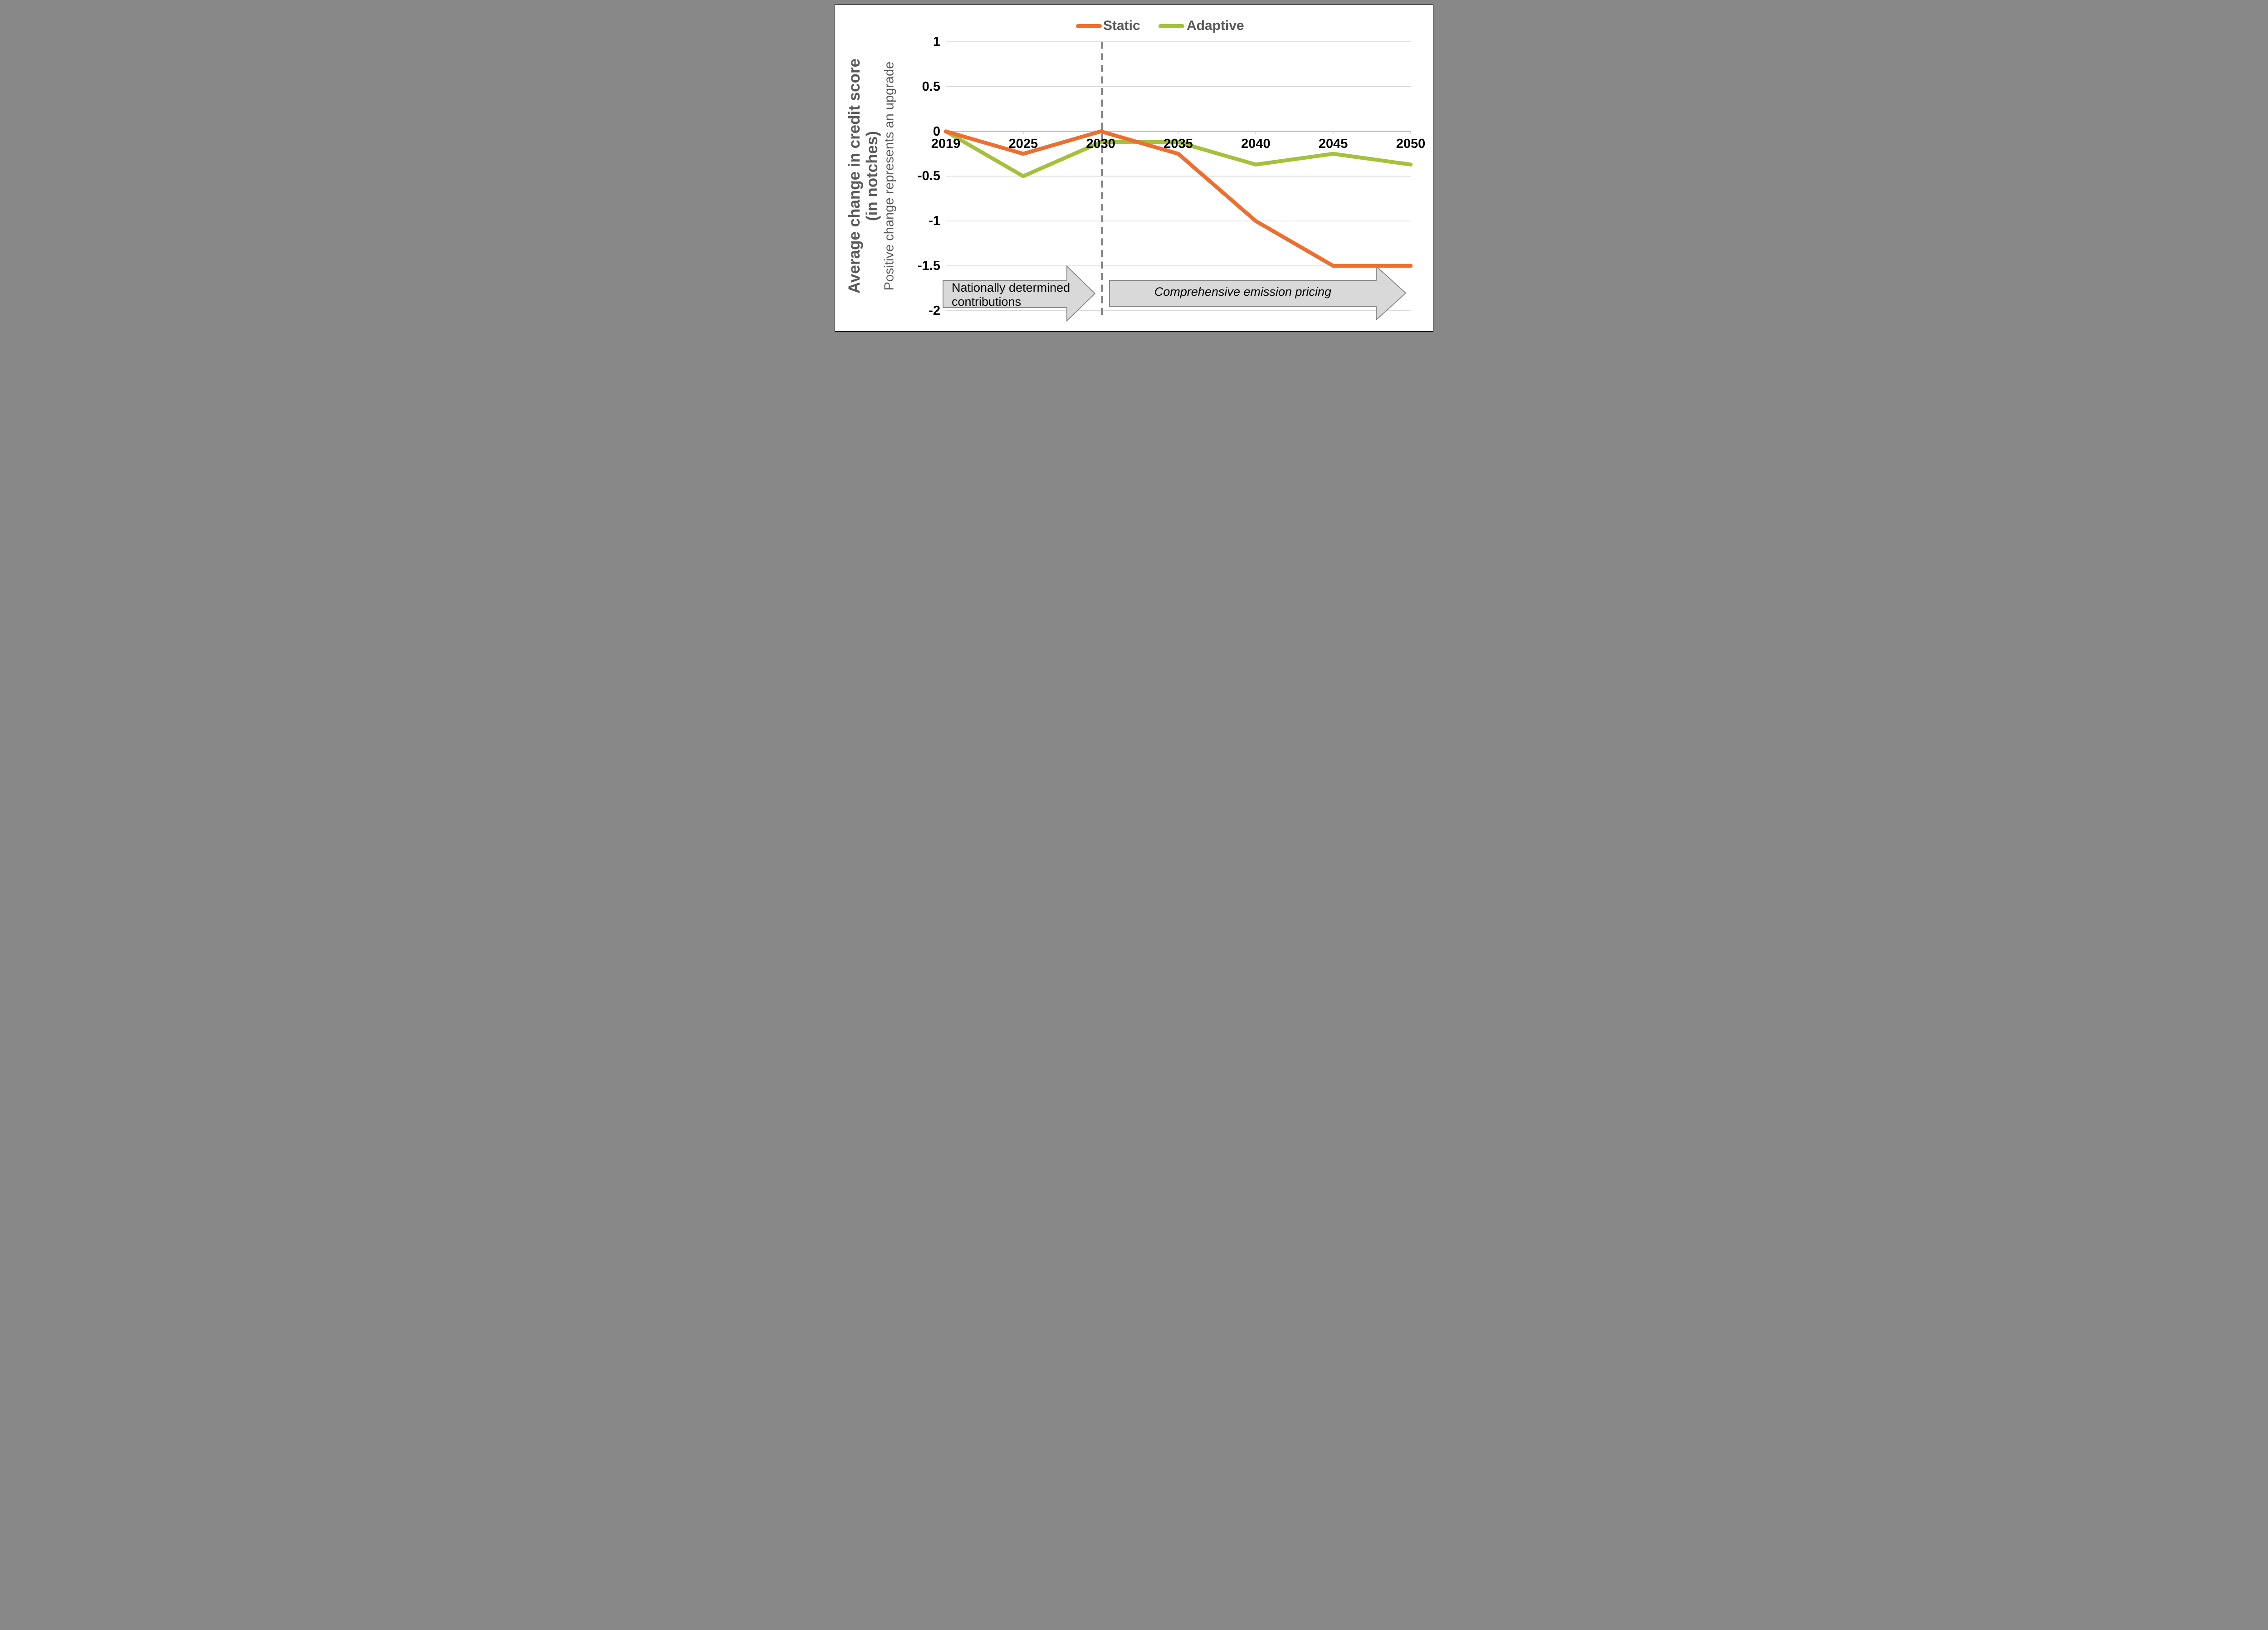 This screenshot has height=1630, width=2268. Describe the element at coordinates (937, 131) in the screenshot. I see `y-tick-label: 0` at that location.